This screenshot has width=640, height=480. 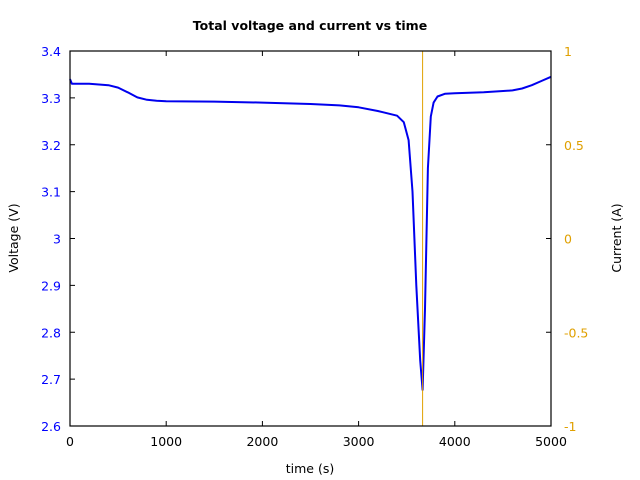 What do you see at coordinates (51, 379) in the screenshot?
I see `y-tick-label: 2.7` at bounding box center [51, 379].